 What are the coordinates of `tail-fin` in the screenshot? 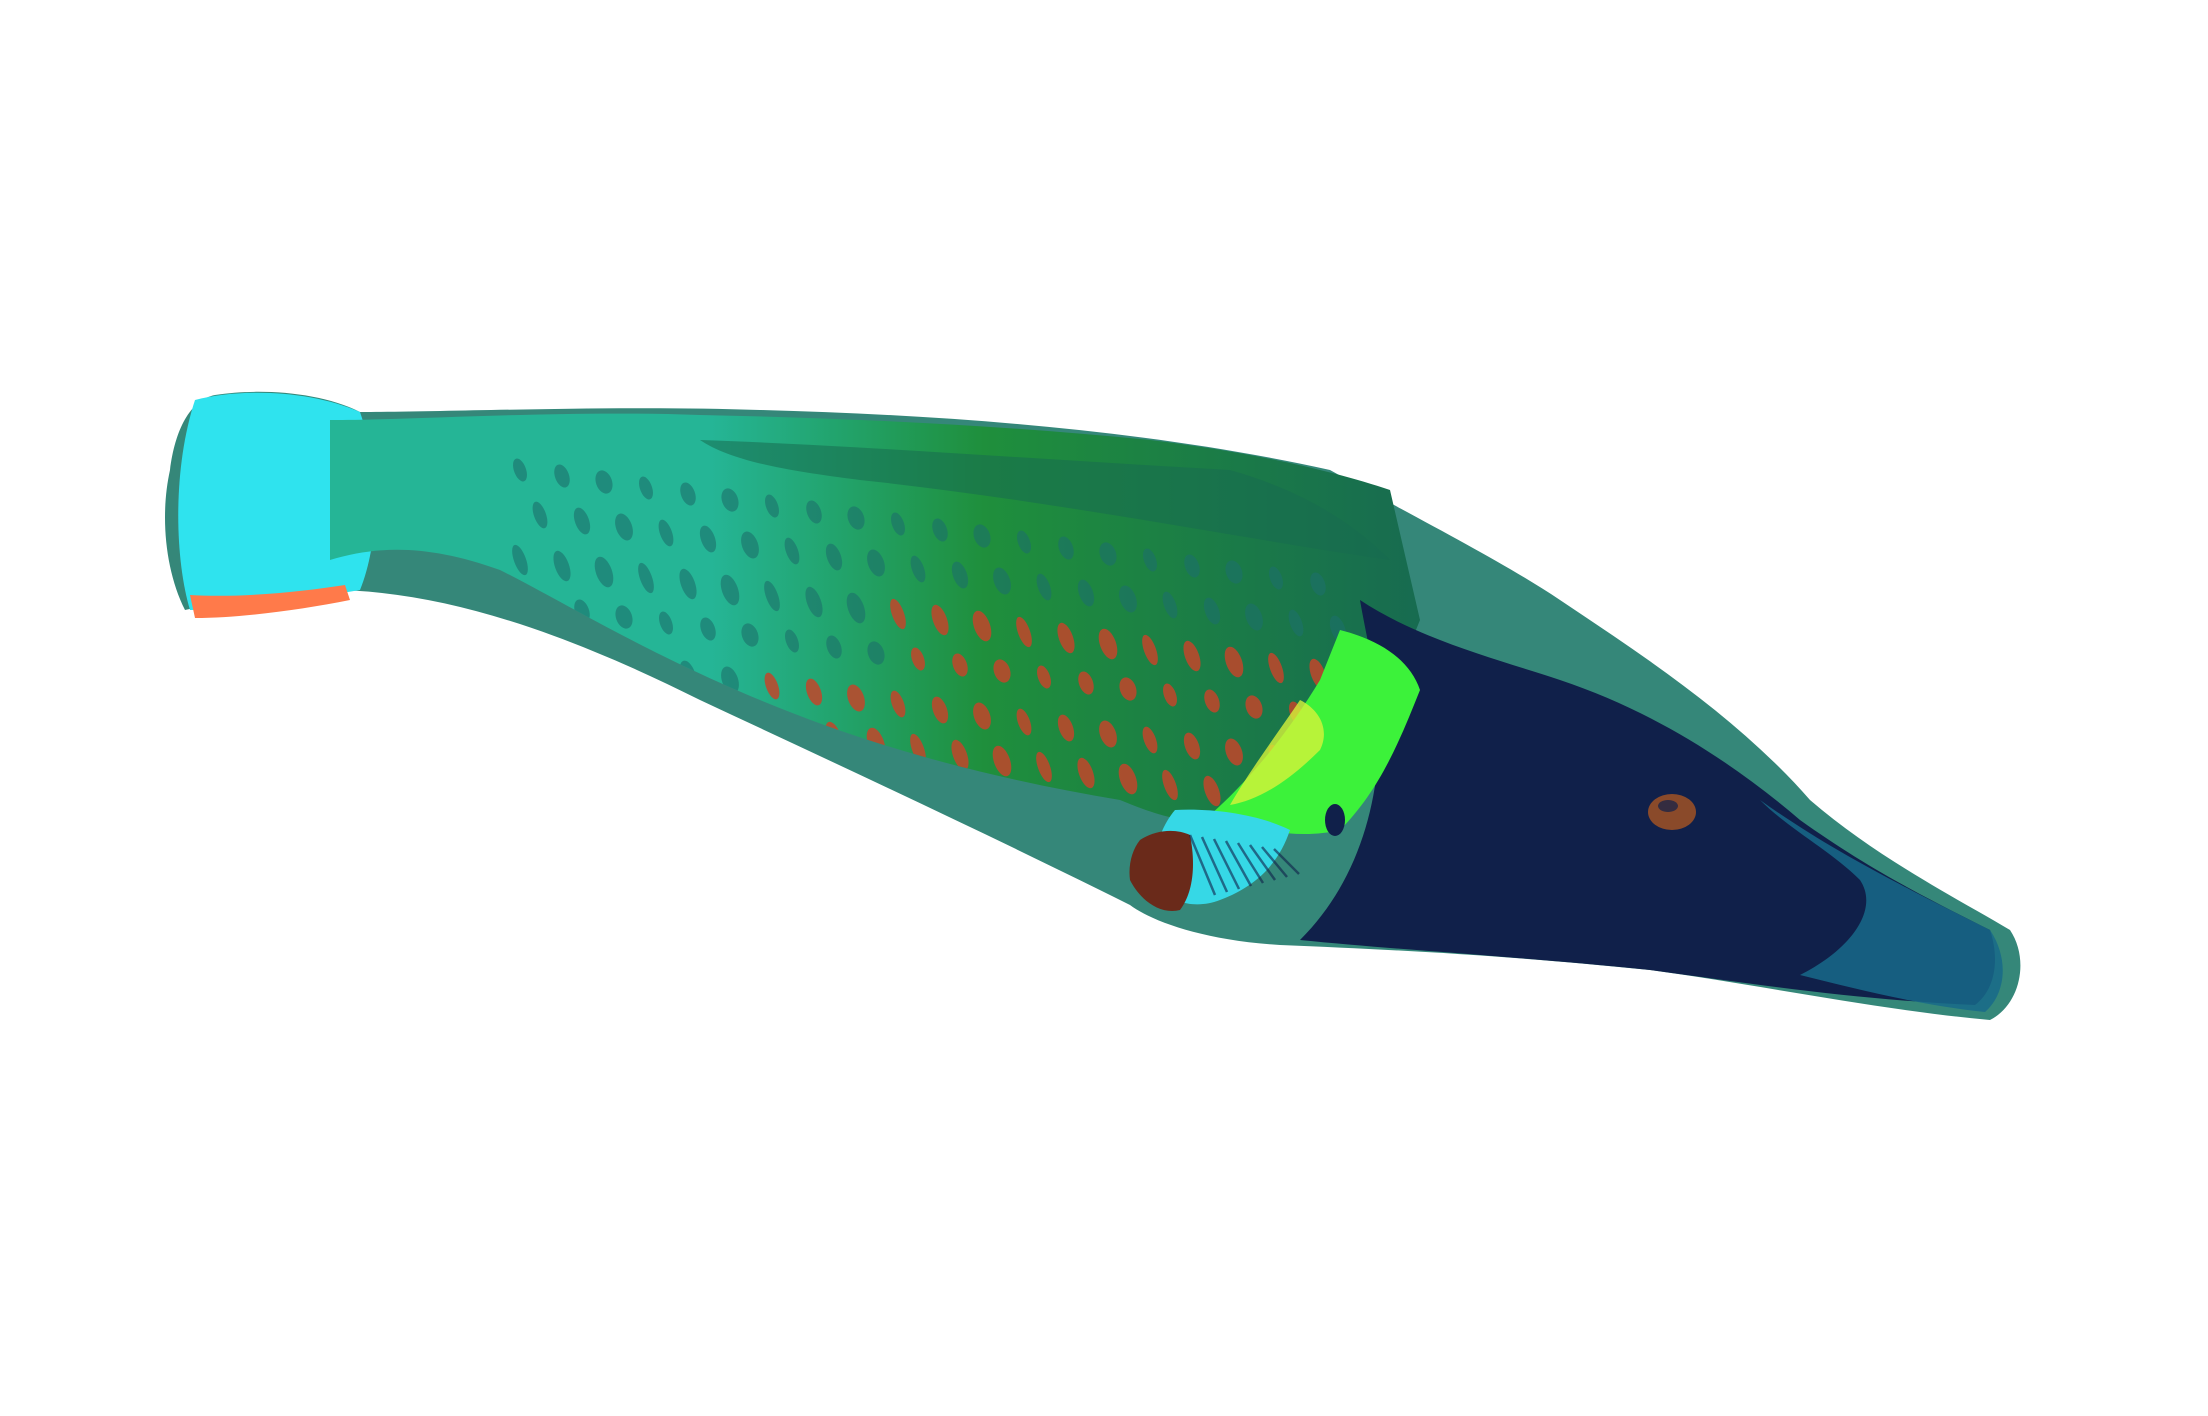 It's located at (276, 501).